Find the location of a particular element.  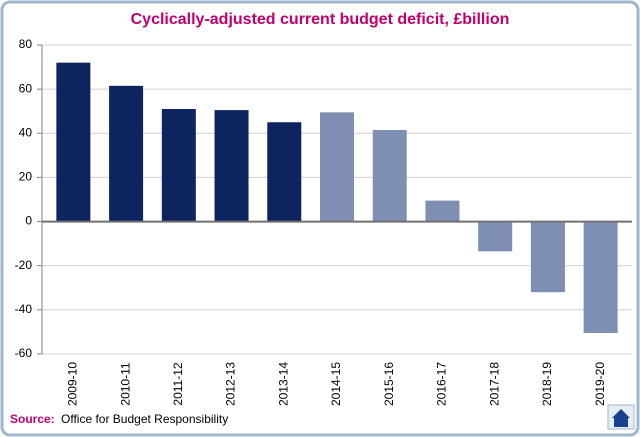

y-tick-label: -60 is located at coordinates (24, 353).